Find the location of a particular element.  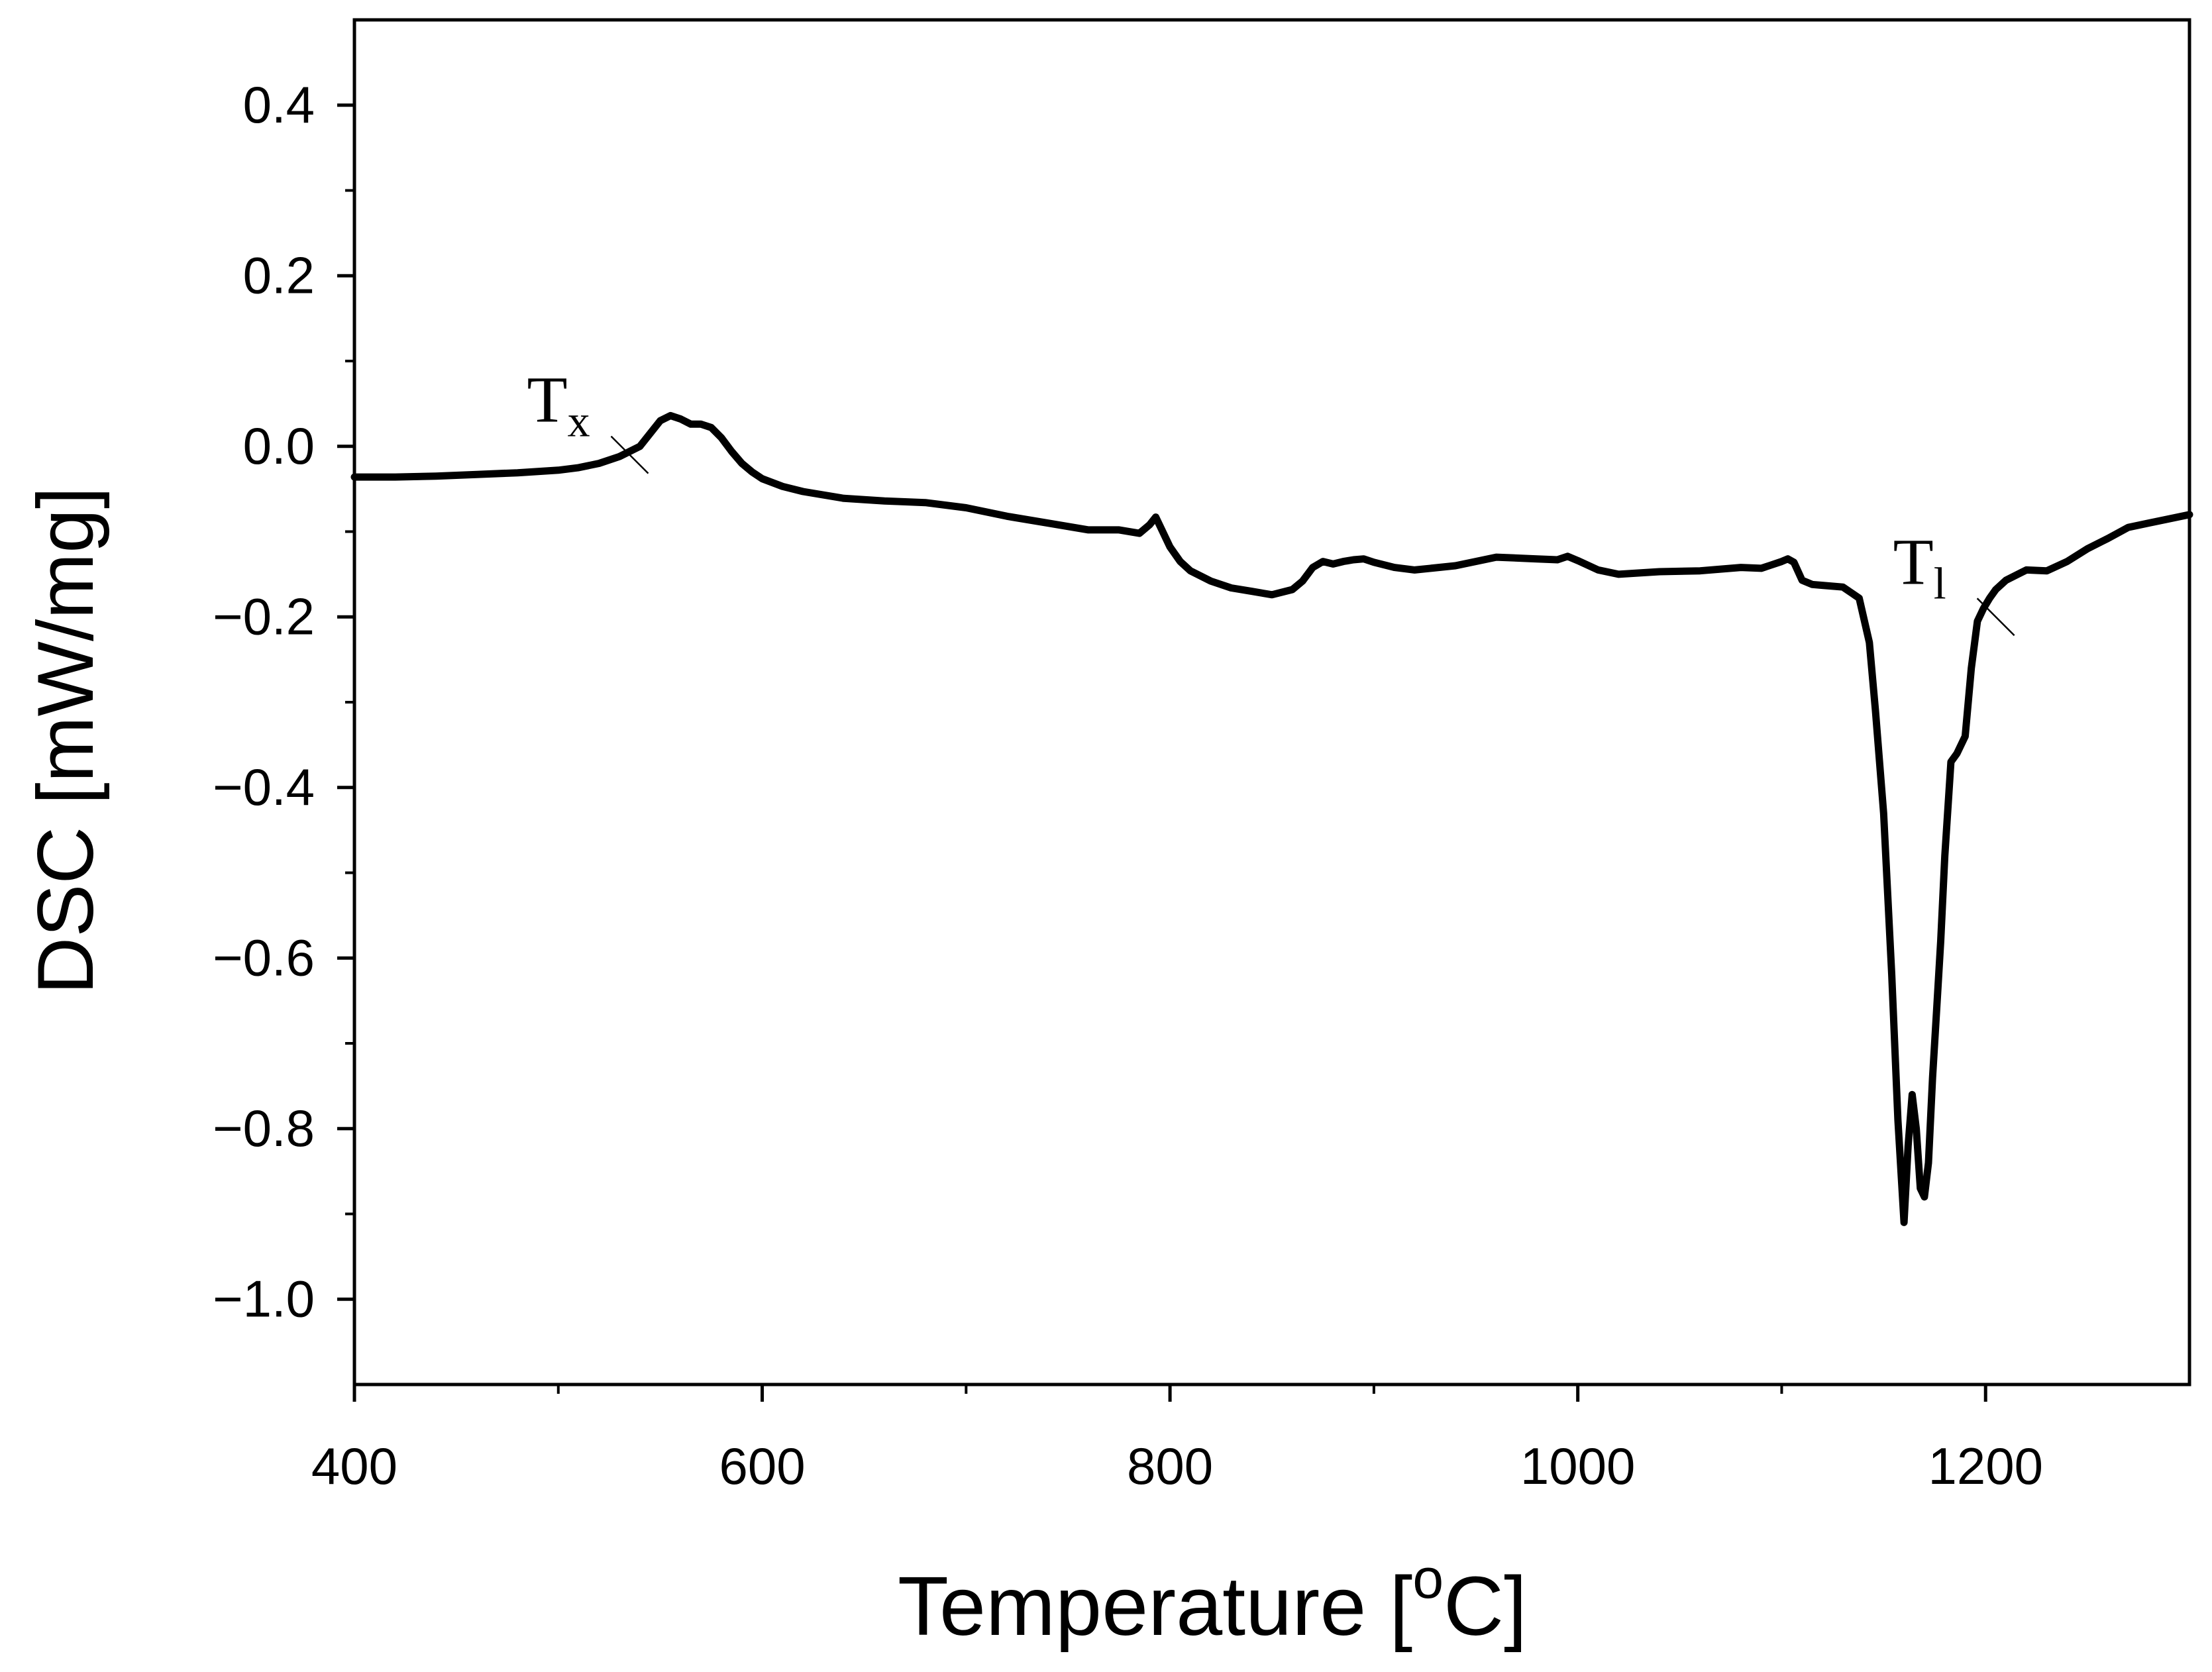

x-tick-label-1200: 1200 is located at coordinates (1985, 1466).